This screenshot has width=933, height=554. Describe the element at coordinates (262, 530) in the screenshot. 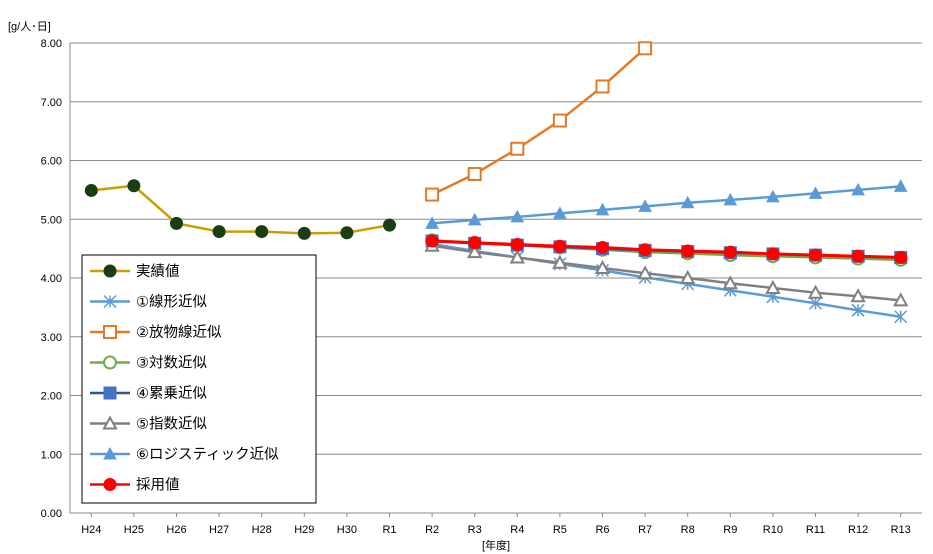

I see `x-tick-label: H28` at that location.